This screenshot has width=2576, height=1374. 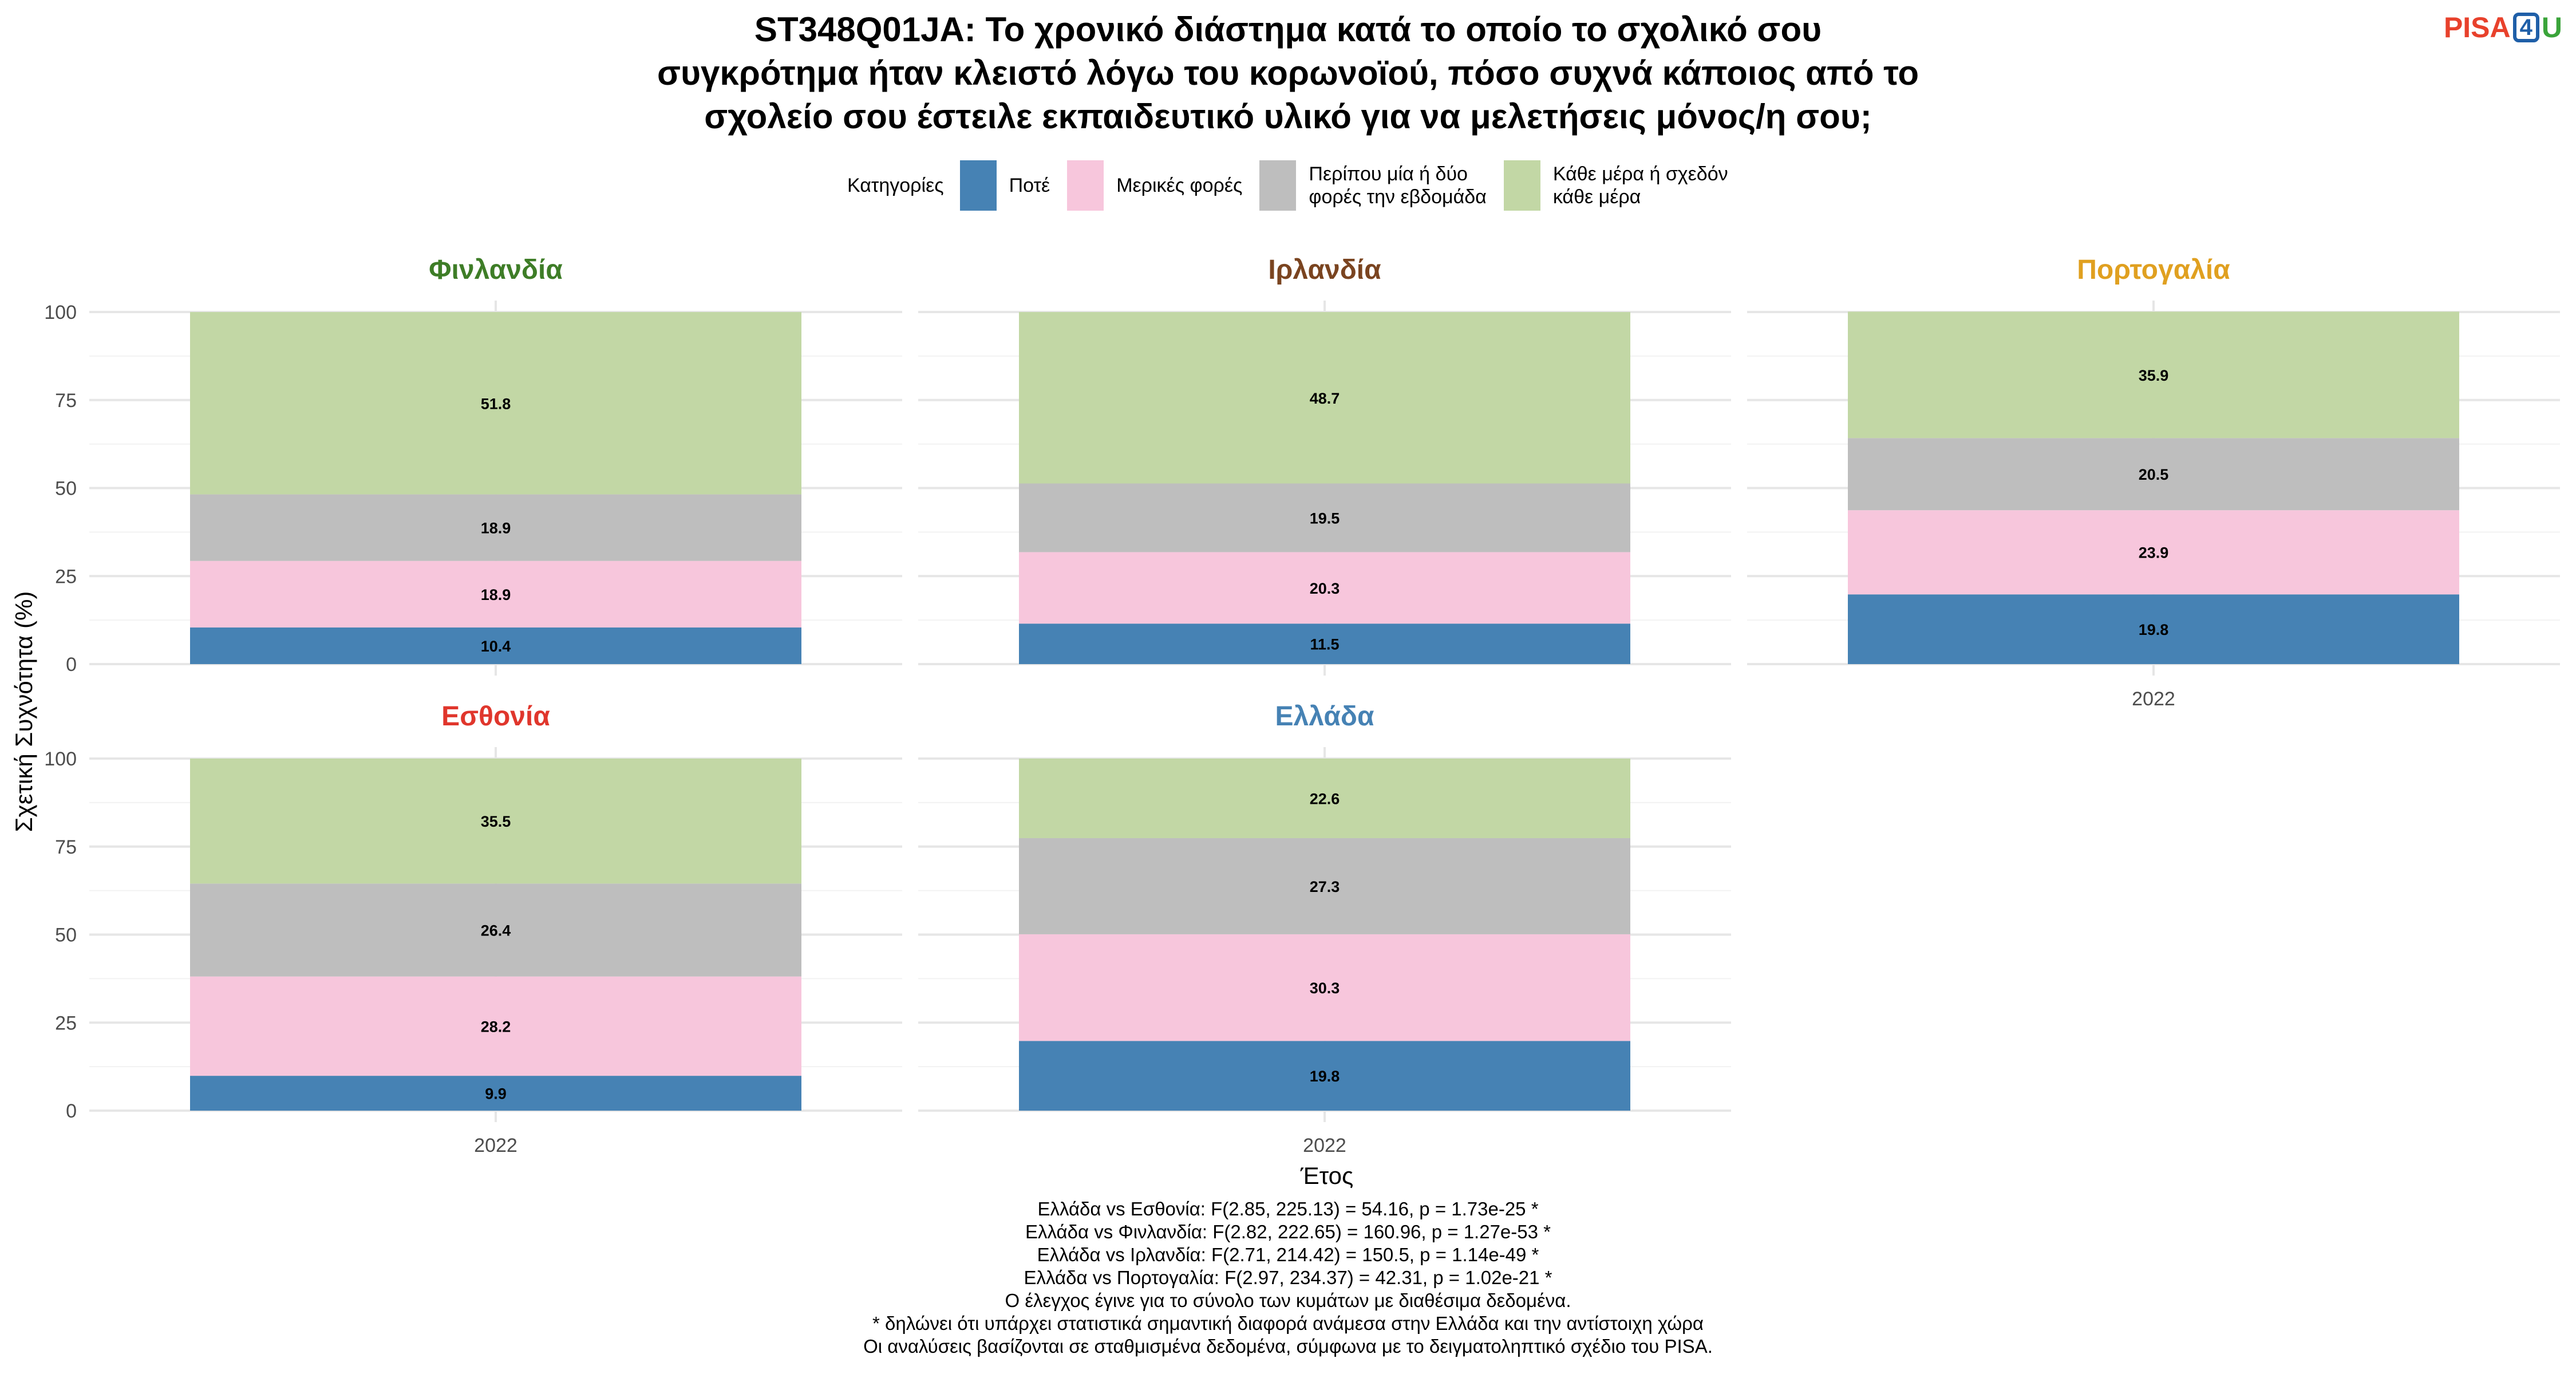 What do you see at coordinates (1640, 185) in the screenshot?
I see `legend-label: Κάθε μέρα ή σχεδόν κάθε μέρα` at bounding box center [1640, 185].